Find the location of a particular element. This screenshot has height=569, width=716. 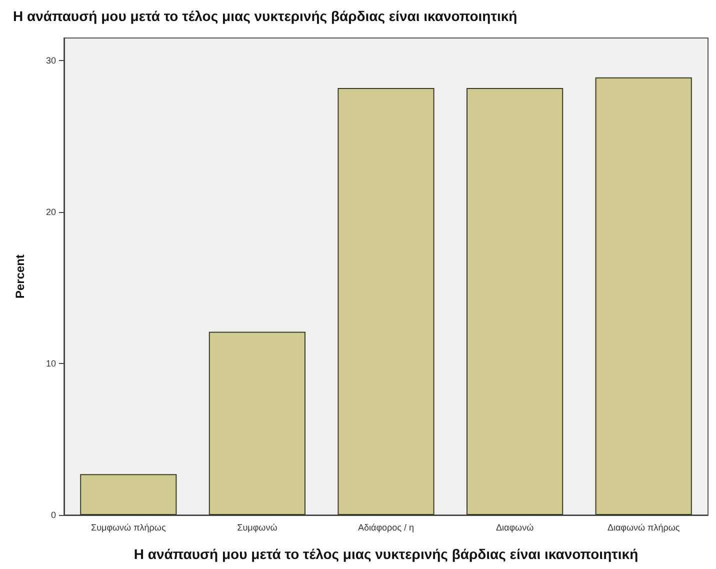

x-tick-label: Διαφωνώ πλήρως is located at coordinates (643, 527).